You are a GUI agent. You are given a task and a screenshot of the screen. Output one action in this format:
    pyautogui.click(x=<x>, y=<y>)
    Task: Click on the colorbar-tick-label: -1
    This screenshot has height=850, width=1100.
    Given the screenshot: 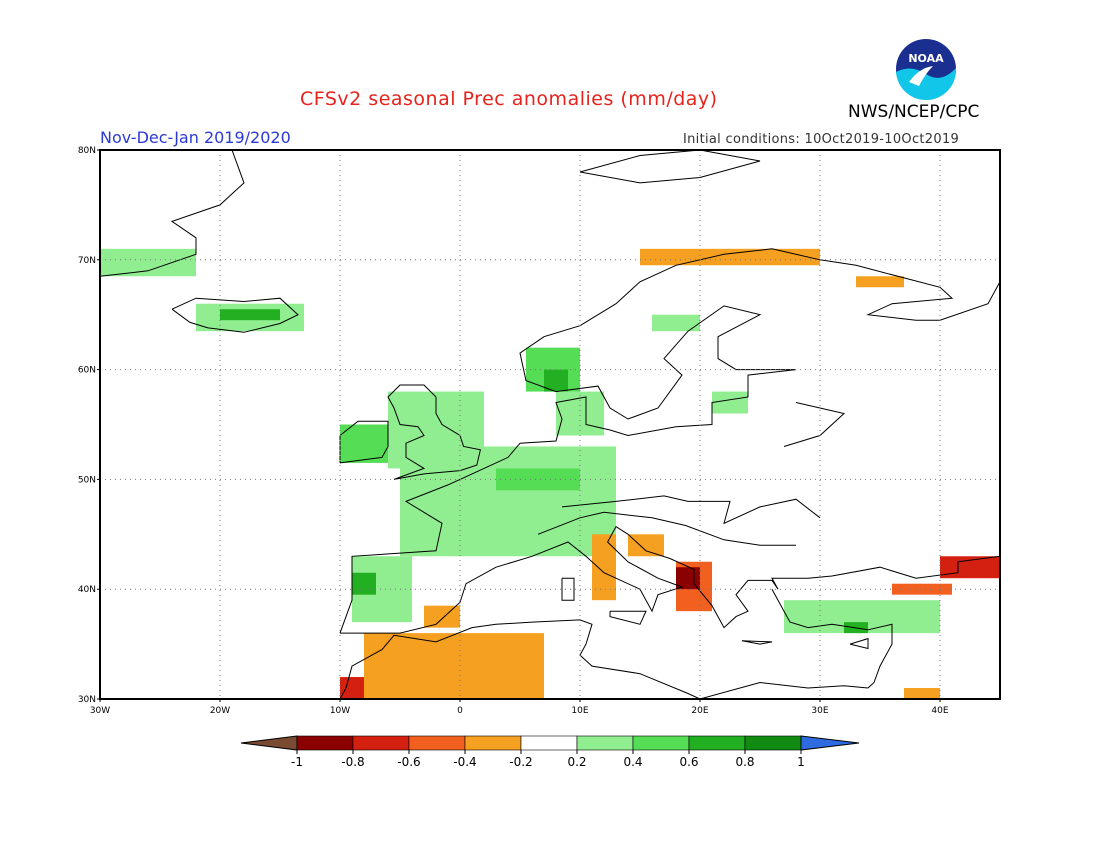 What is the action you would take?
    pyautogui.click(x=297, y=762)
    